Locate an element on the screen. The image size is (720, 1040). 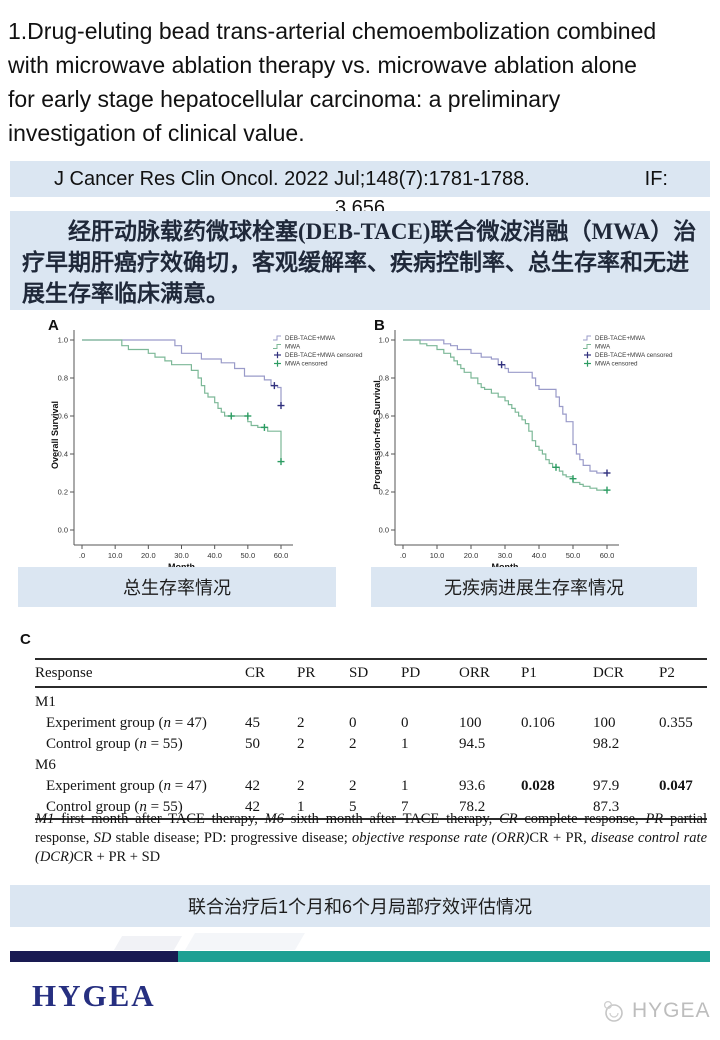
svg-text: B is located at coordinates (379, 325).